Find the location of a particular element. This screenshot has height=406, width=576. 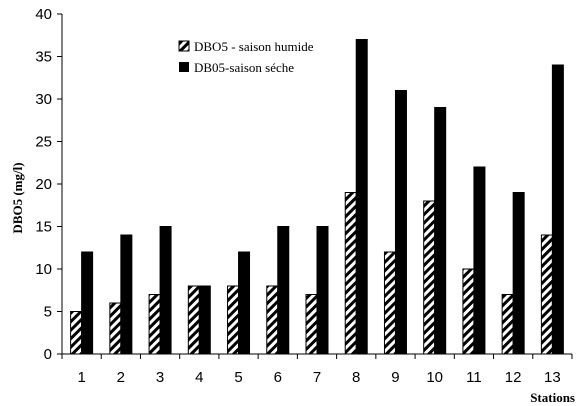

legend-item-humide: DBO5 - saison humide is located at coordinates (246, 46).